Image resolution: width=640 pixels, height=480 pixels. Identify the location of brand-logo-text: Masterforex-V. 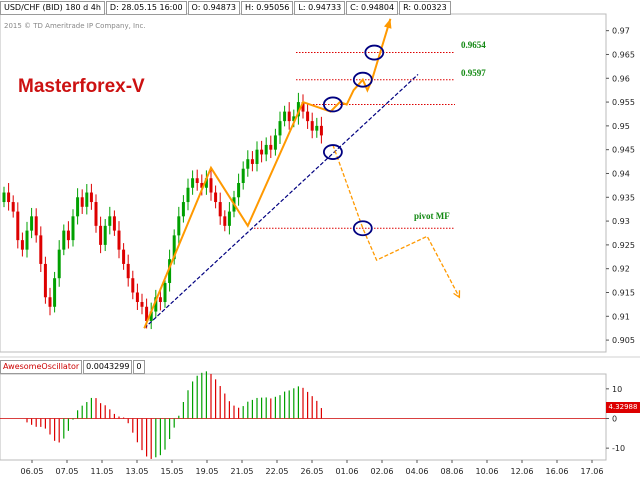
(81, 86).